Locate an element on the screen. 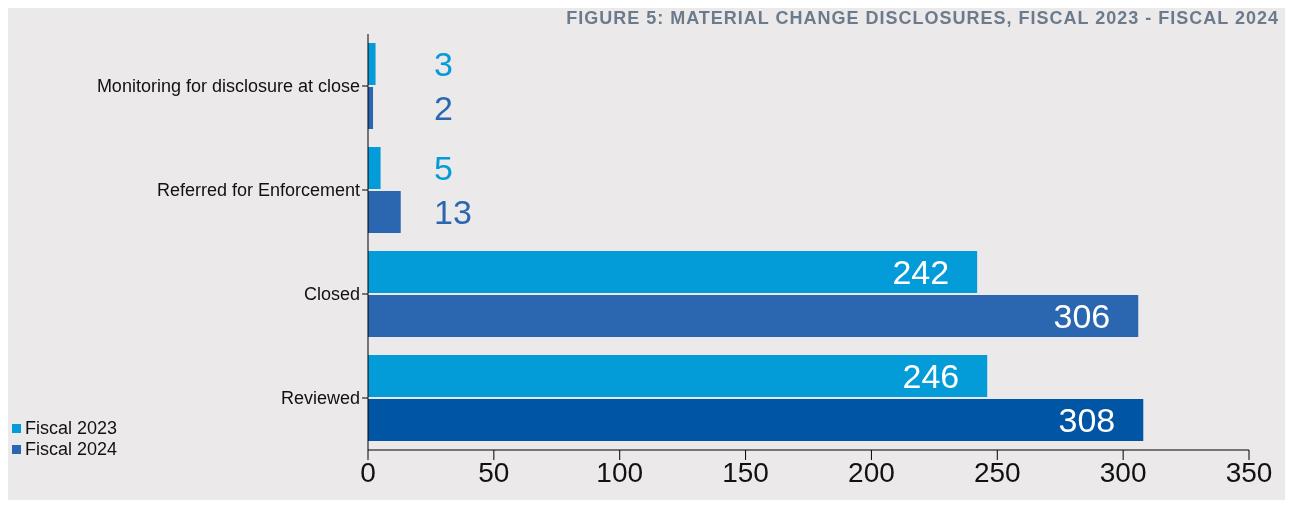  y-tick-label: Referred for Enforcement is located at coordinates (258, 190).